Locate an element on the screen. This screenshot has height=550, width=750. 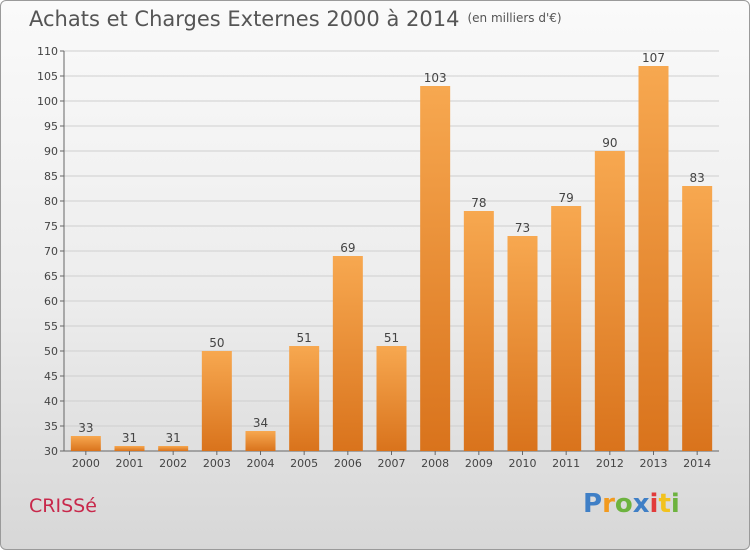
proxiti-logo: Proxiti is located at coordinates (631, 504).